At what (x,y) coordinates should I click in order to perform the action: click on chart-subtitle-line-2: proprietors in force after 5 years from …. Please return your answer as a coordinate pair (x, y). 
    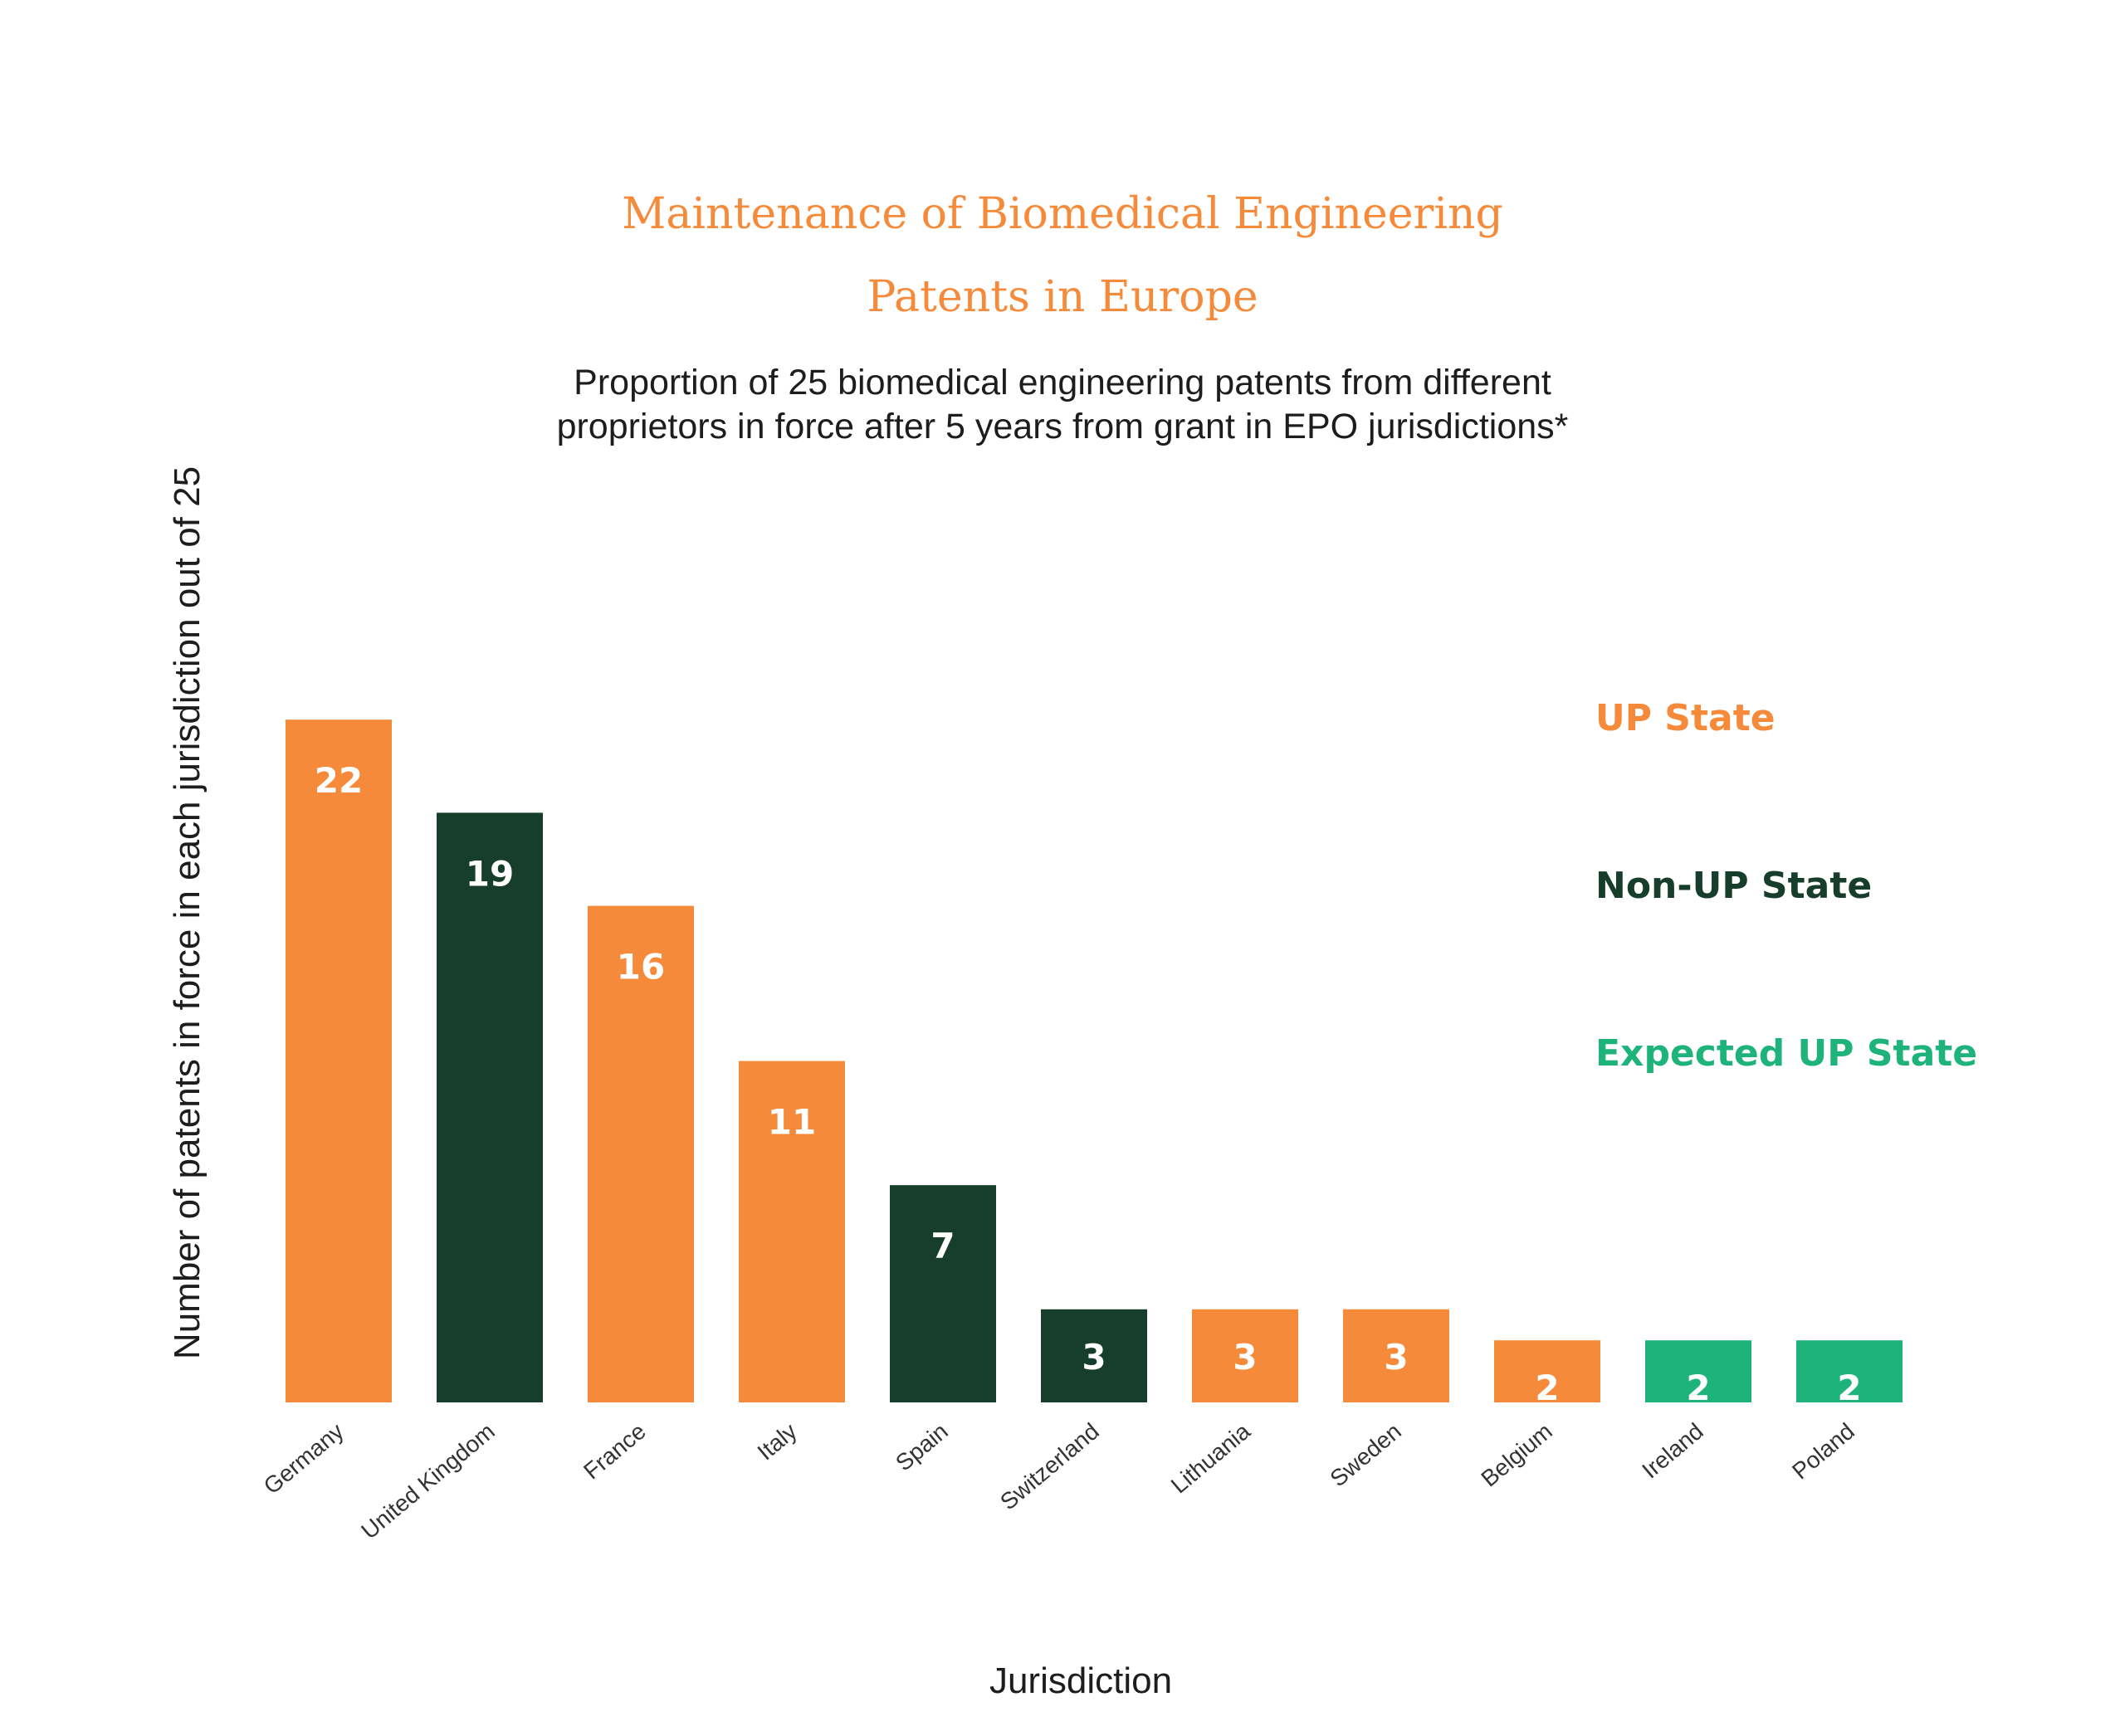
    Looking at the image, I should click on (1063, 426).